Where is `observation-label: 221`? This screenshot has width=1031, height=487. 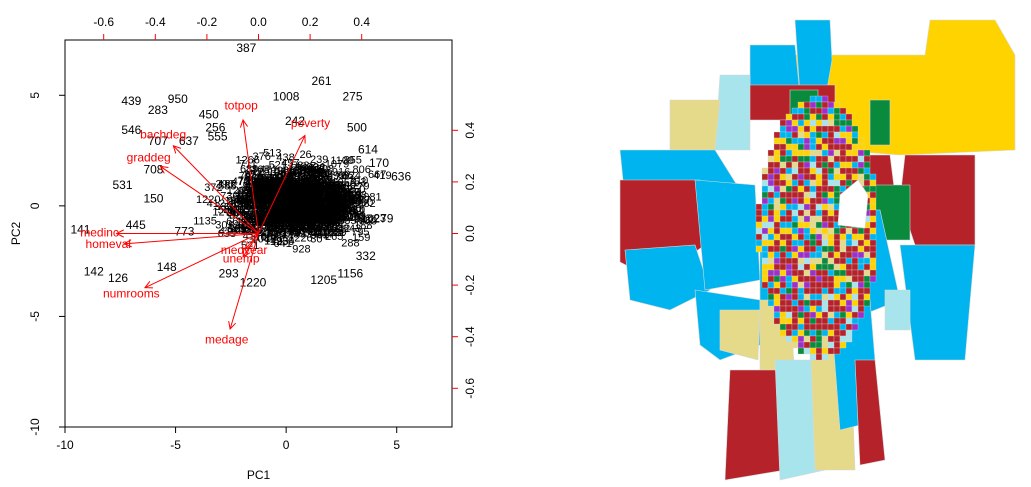
observation-label: 221 is located at coordinates (252, 216).